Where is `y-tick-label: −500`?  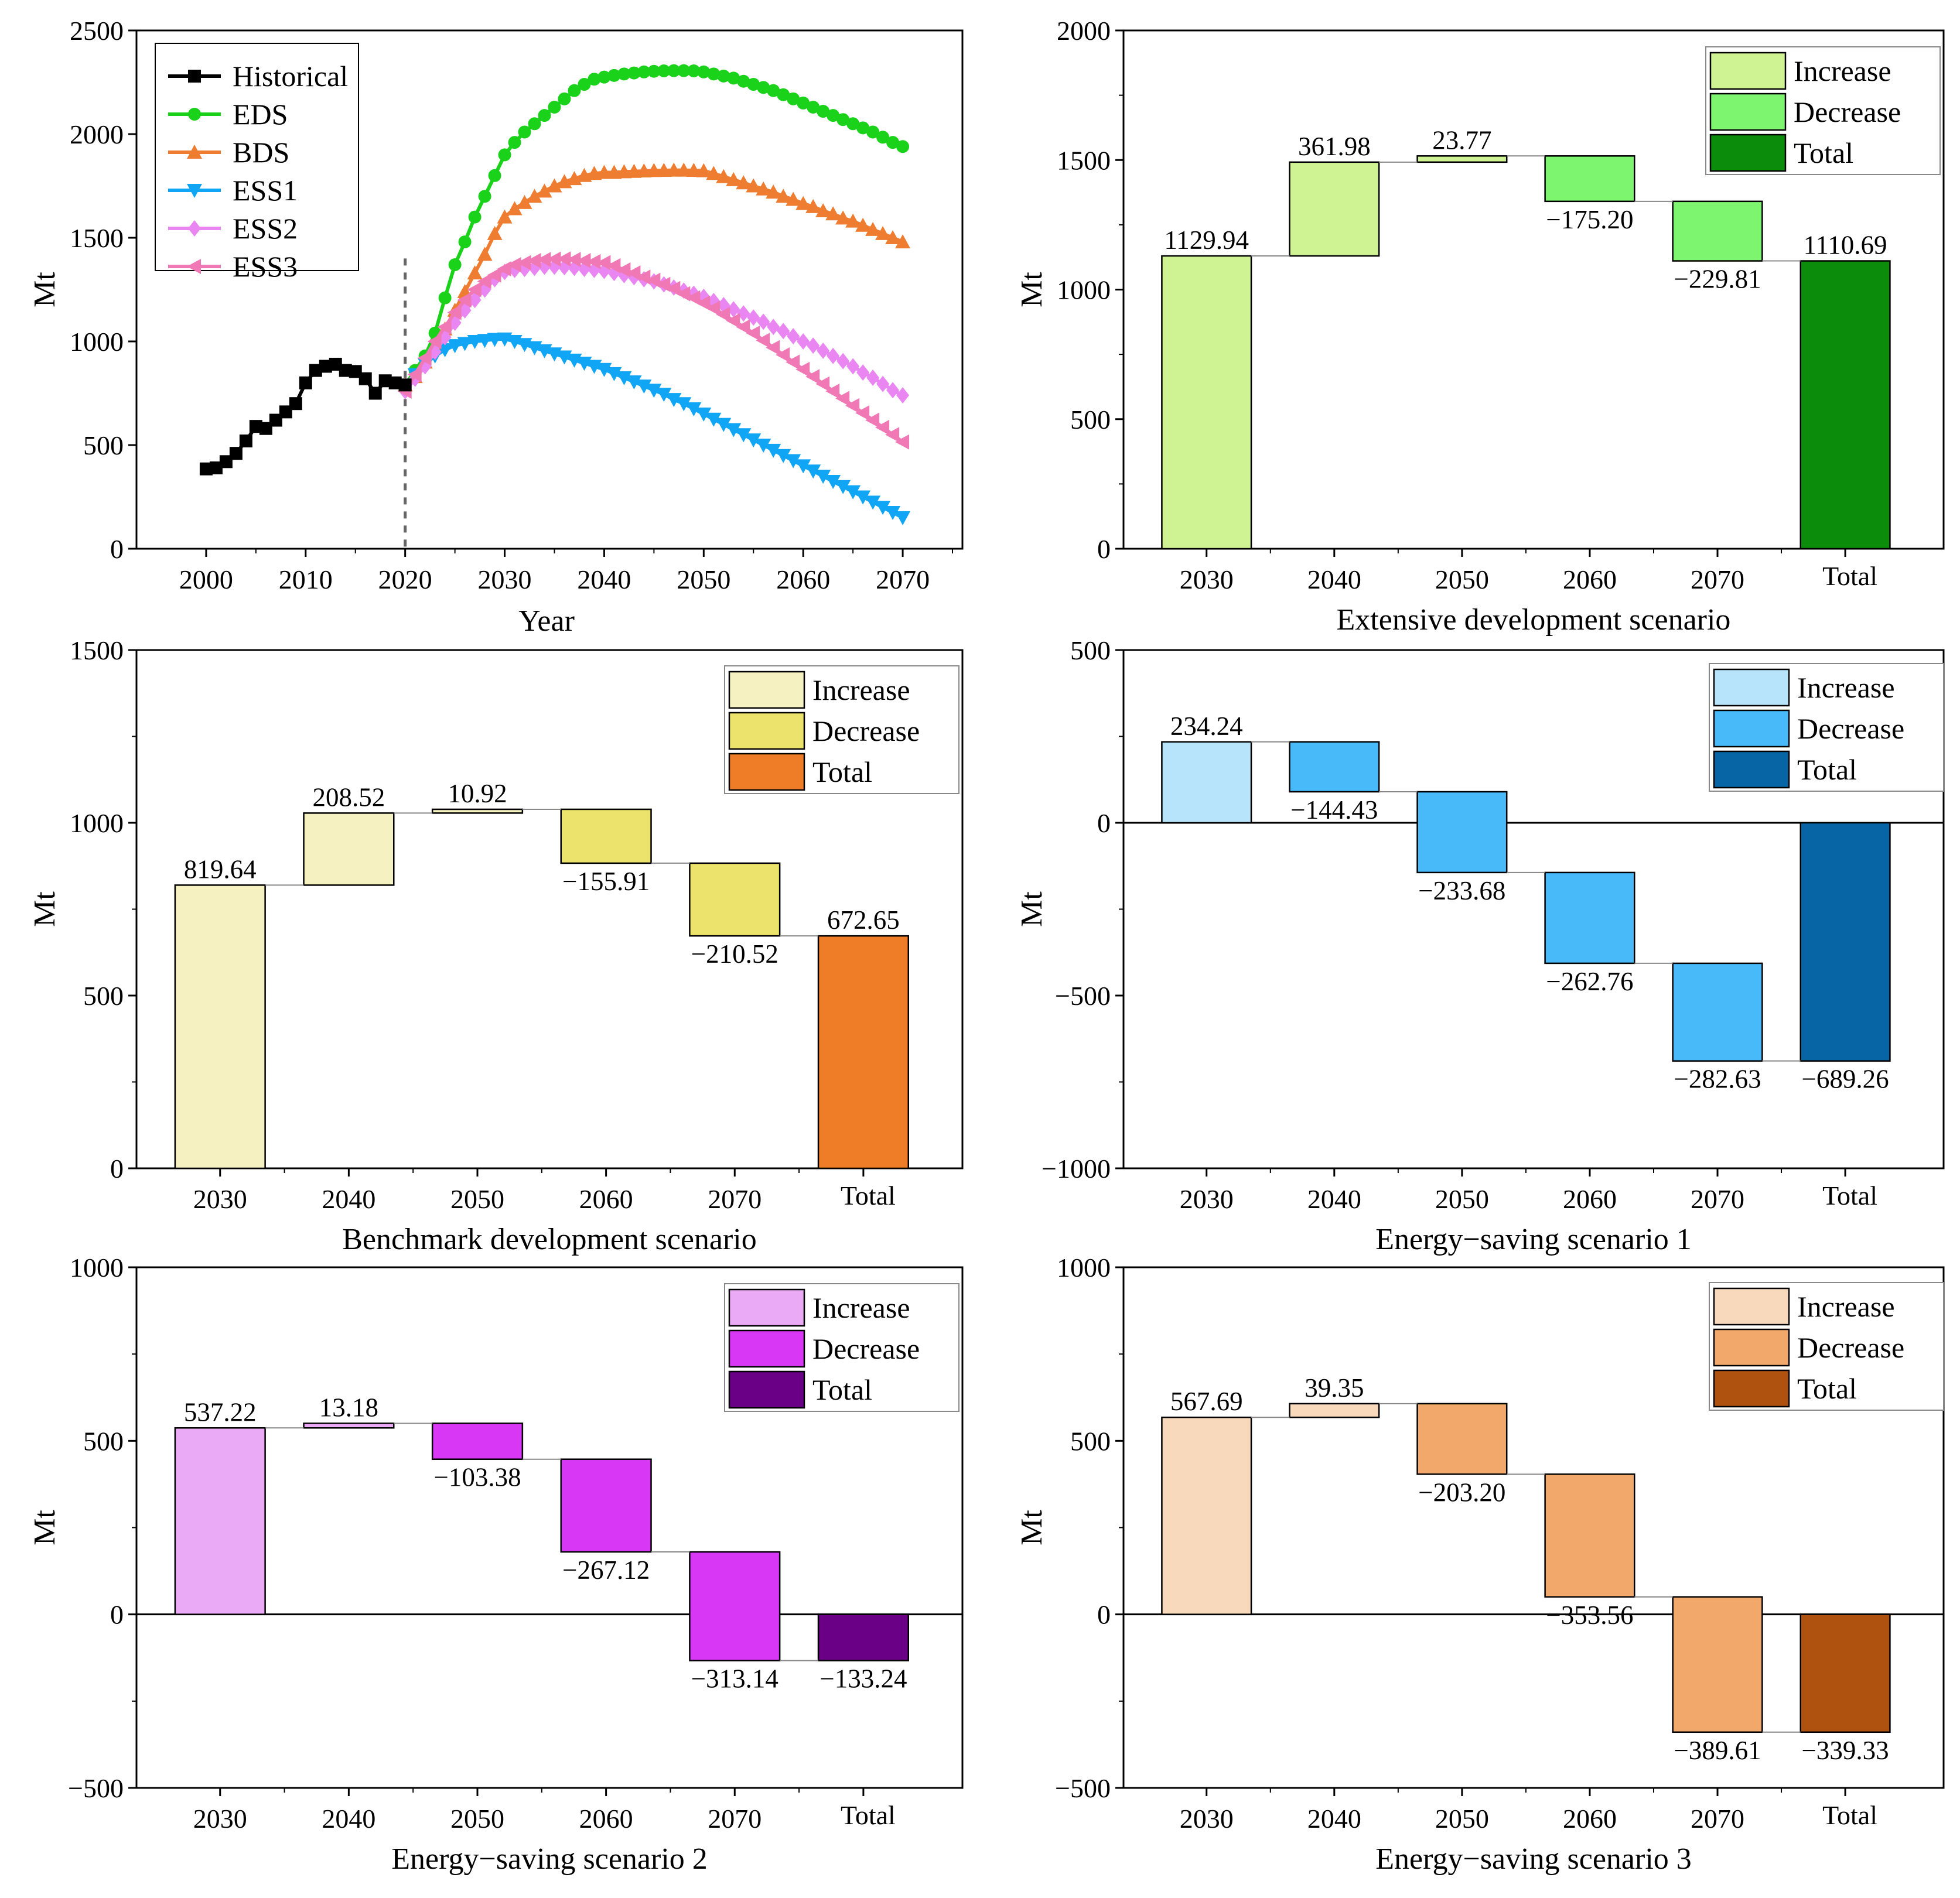
y-tick-label: −500 is located at coordinates (1083, 1788).